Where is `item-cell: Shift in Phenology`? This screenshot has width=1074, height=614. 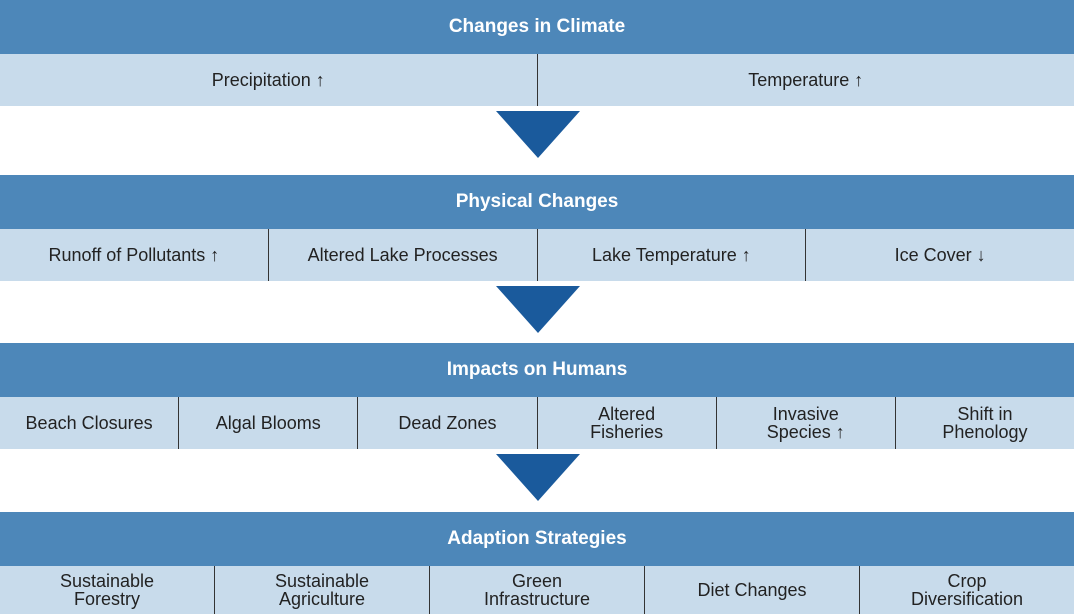
item-cell: Shift in Phenology is located at coordinates (984, 423).